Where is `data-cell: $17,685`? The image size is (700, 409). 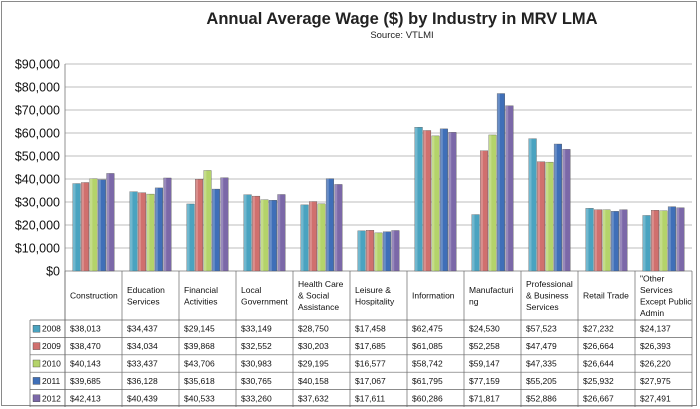 data-cell: $17,685 is located at coordinates (370, 346).